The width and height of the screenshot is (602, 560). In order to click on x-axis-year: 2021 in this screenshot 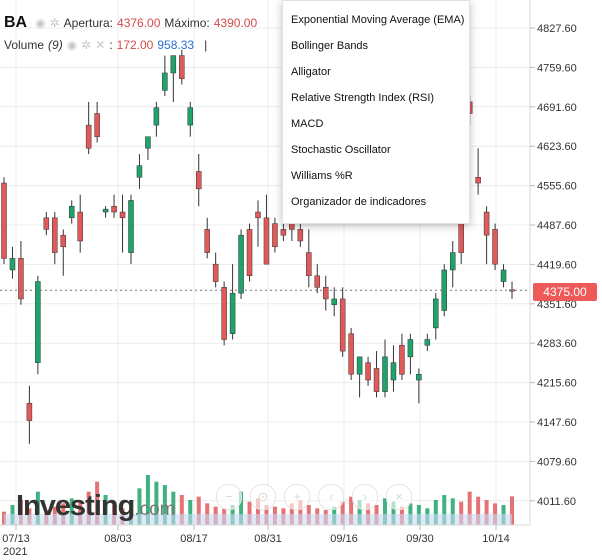, I will do `click(15, 552)`.